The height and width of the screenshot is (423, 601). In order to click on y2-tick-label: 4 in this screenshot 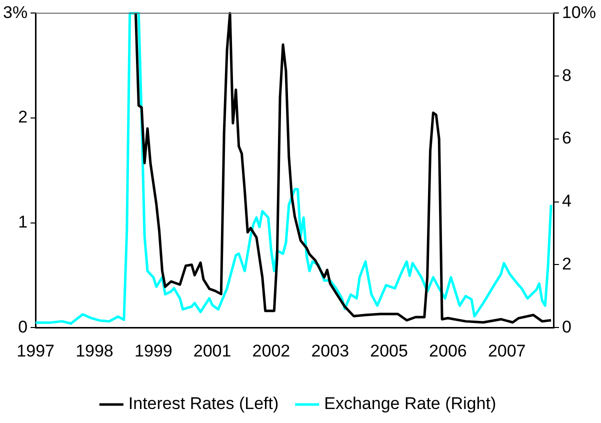, I will do `click(567, 201)`.